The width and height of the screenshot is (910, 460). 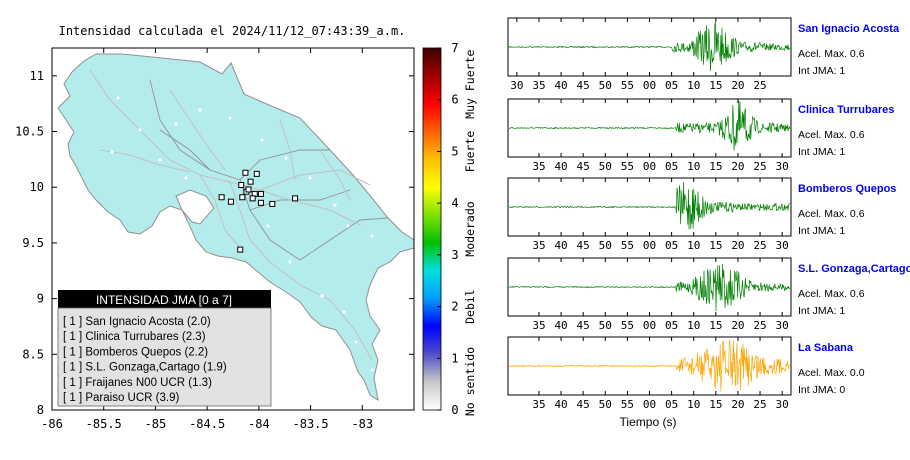 I want to click on legend-item: [ 1 ] Fraijanes N00 UCR (1.3), so click(x=137, y=383).